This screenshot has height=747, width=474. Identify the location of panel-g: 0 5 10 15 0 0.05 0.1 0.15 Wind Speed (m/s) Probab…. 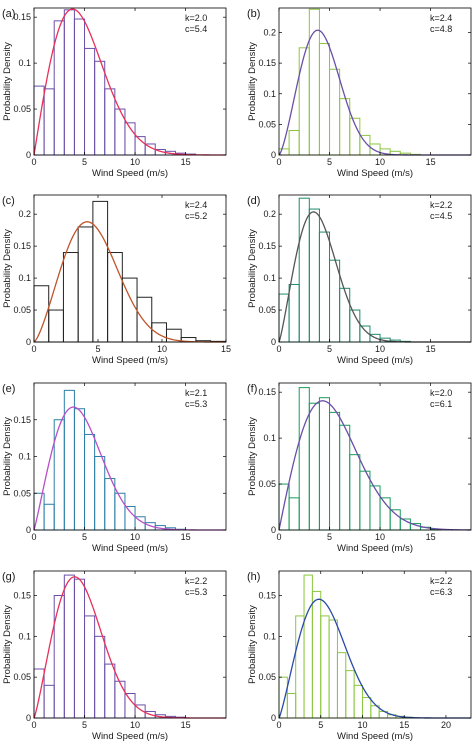
(114, 656).